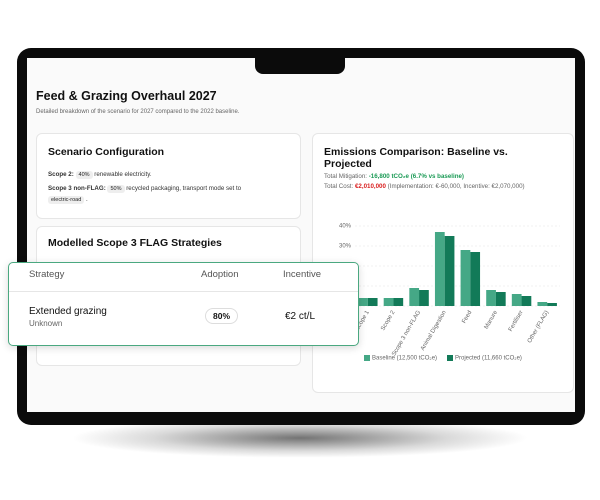 The image size is (600, 500). What do you see at coordinates (345, 176) in the screenshot?
I see `label: Total Mitigation:` at bounding box center [345, 176].